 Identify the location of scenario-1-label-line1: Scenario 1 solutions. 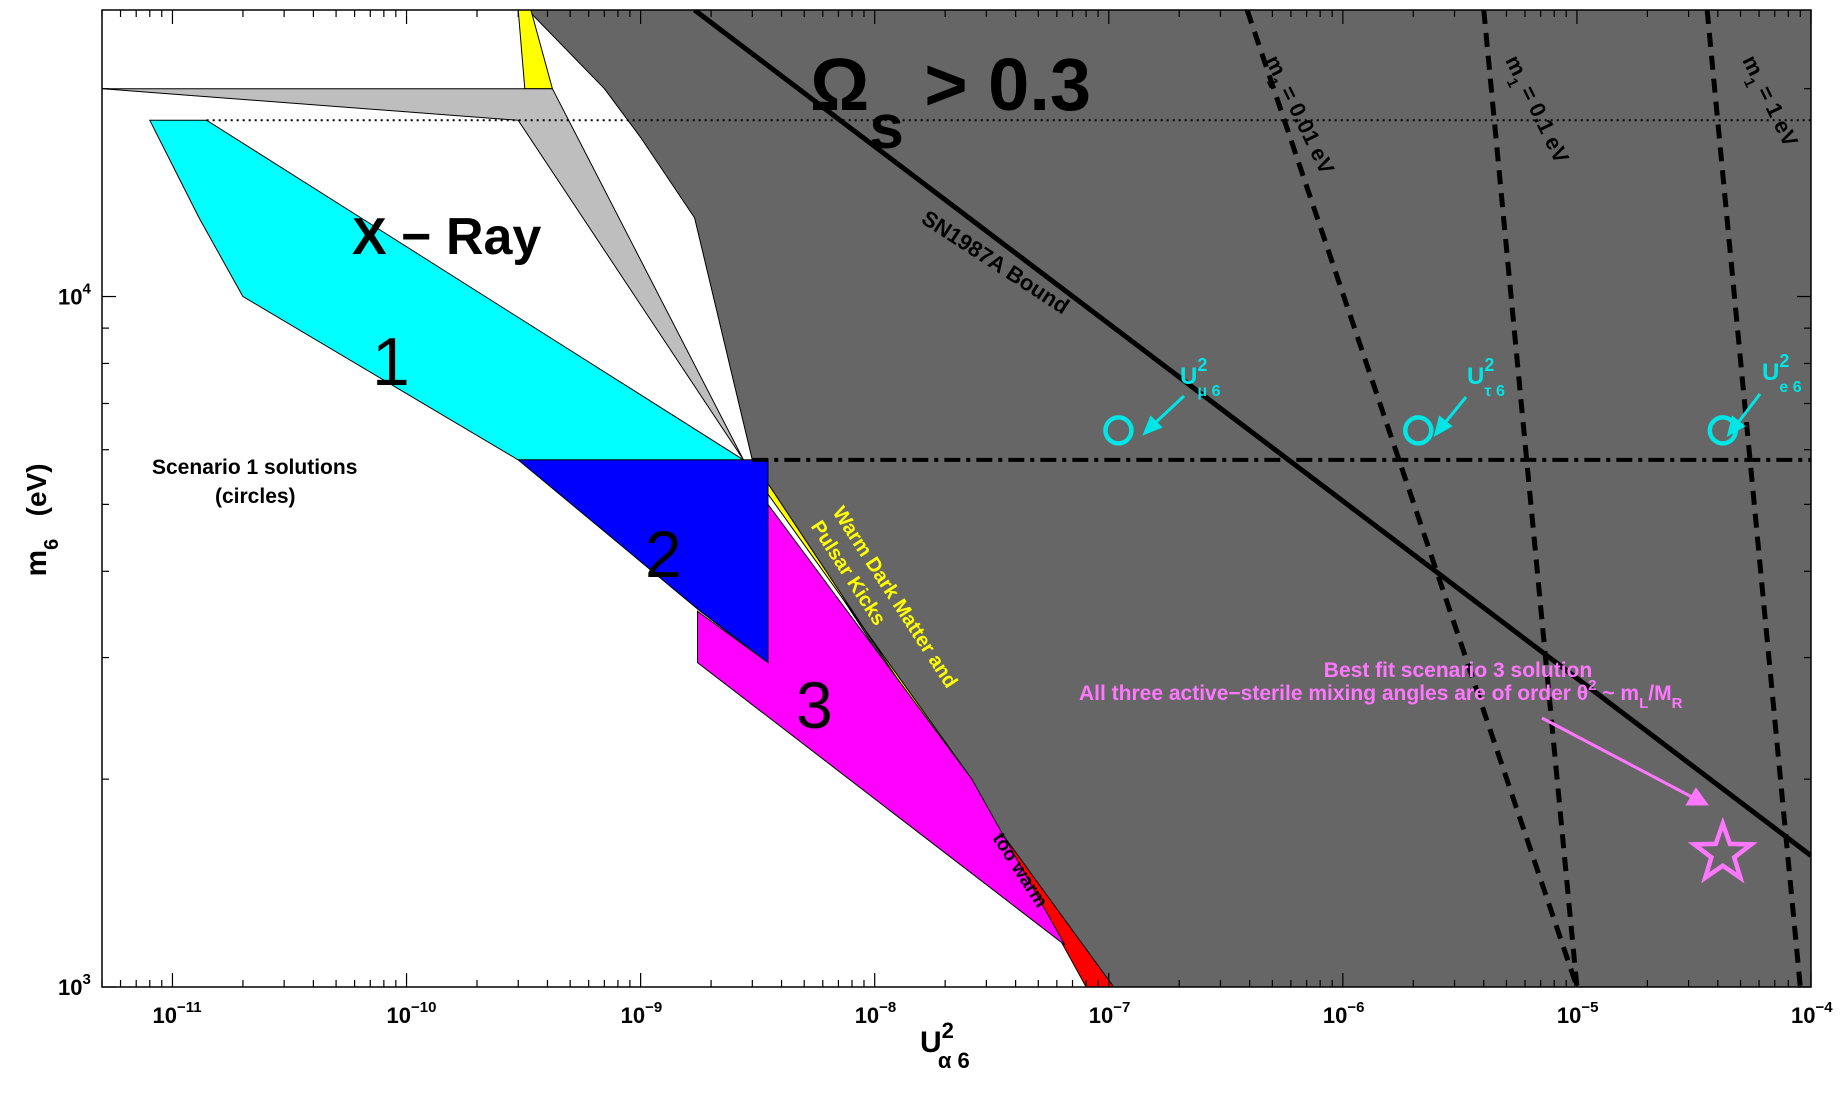
(254, 467).